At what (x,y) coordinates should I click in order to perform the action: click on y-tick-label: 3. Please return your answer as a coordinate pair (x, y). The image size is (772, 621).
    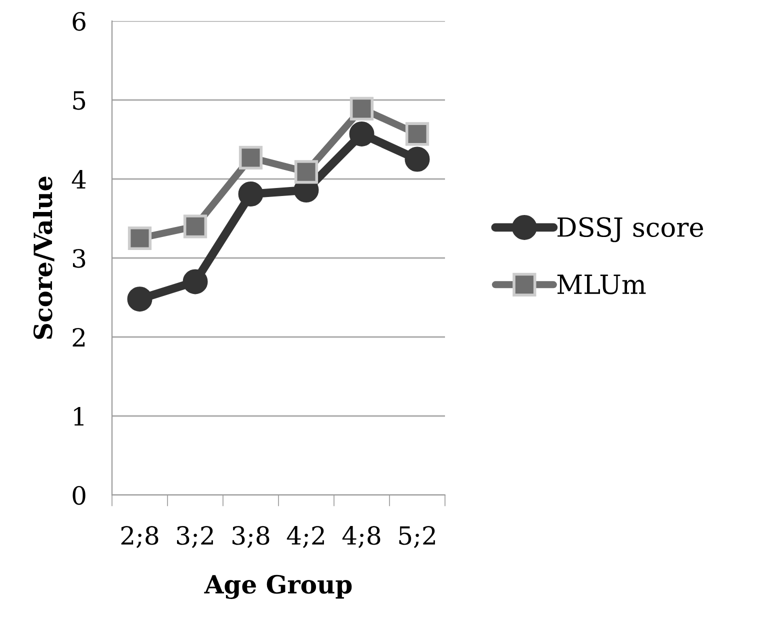
    Looking at the image, I should click on (79, 258).